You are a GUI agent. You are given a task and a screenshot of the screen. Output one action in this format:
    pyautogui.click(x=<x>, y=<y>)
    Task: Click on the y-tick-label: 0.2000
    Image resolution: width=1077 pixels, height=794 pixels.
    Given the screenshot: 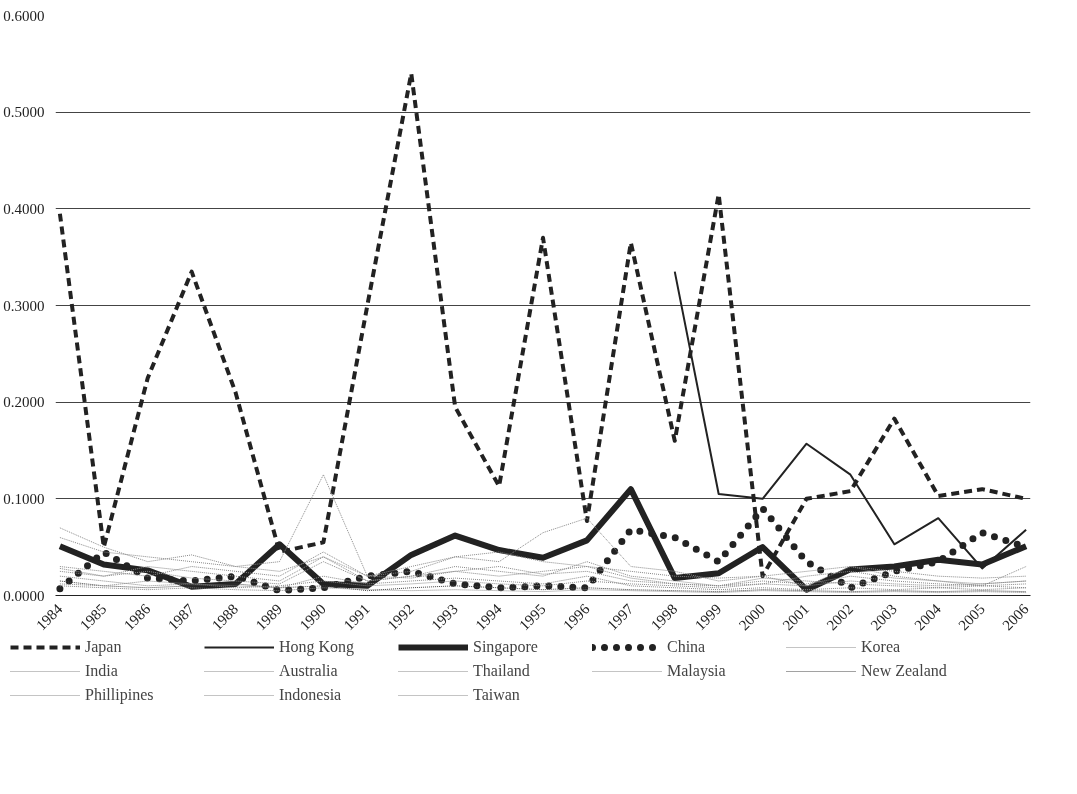 What is the action you would take?
    pyautogui.click(x=24, y=402)
    